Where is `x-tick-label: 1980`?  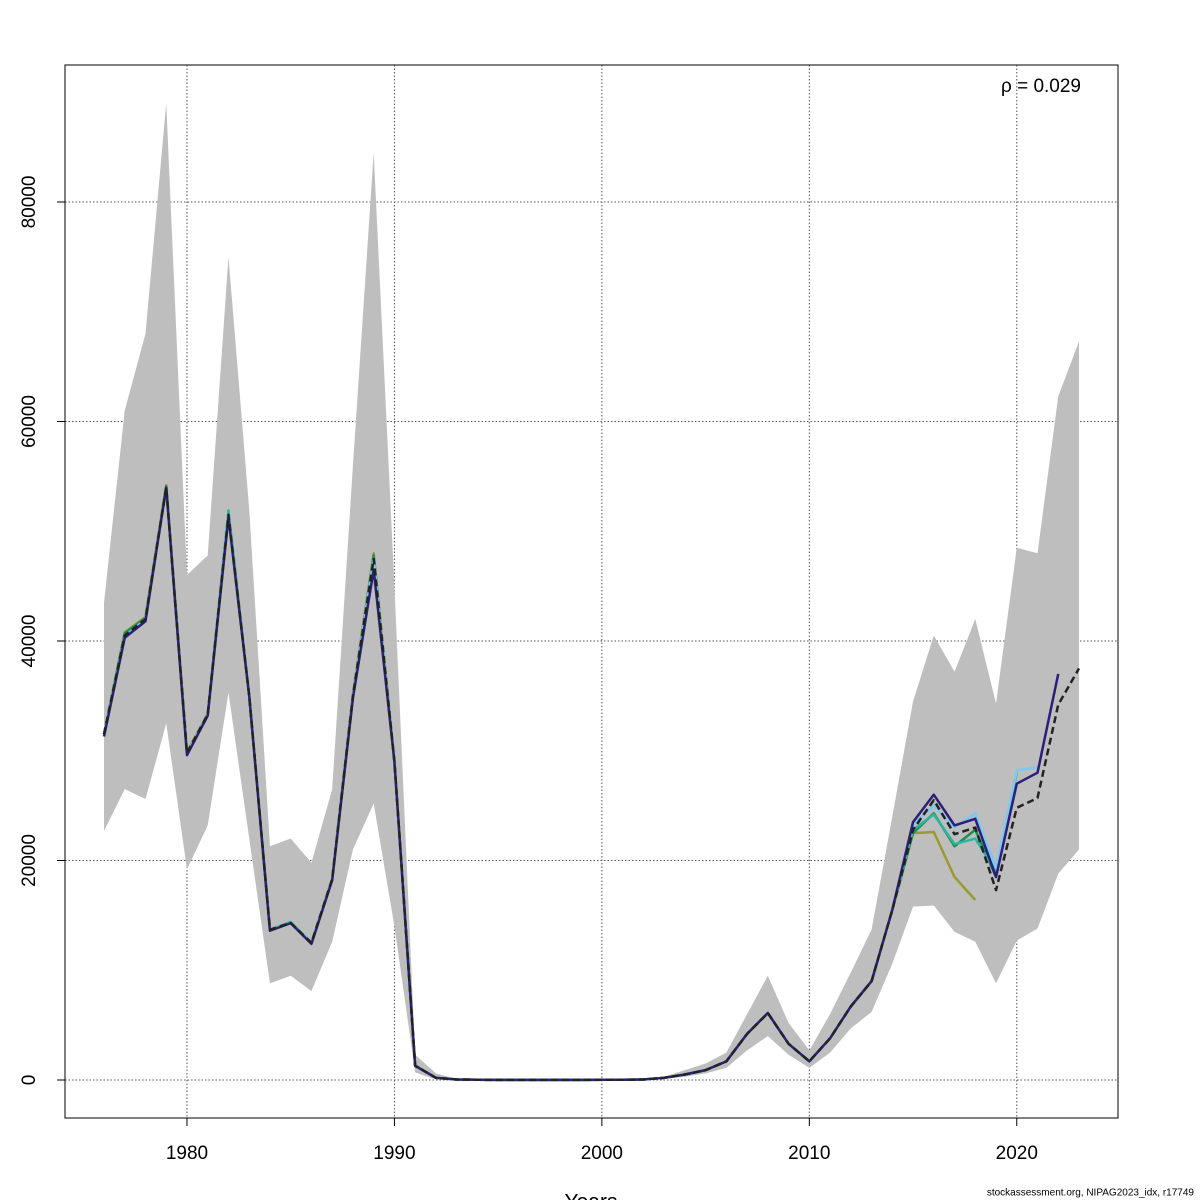 x-tick-label: 1980 is located at coordinates (187, 1153).